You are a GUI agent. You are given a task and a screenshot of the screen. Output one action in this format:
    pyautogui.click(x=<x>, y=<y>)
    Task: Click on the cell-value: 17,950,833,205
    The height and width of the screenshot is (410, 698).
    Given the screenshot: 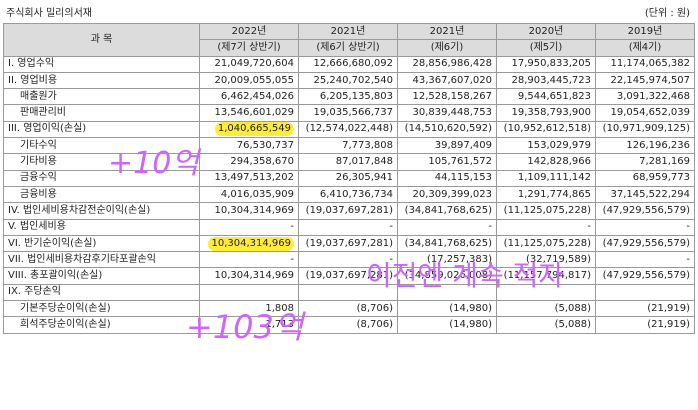 What is the action you would take?
    pyautogui.click(x=546, y=64)
    